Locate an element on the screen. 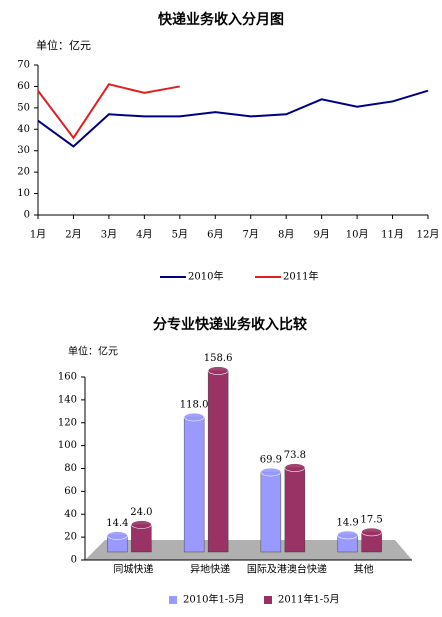 Image resolution: width=442 pixels, height=617 pixels. y-tick-label: 100 is located at coordinates (67, 445).